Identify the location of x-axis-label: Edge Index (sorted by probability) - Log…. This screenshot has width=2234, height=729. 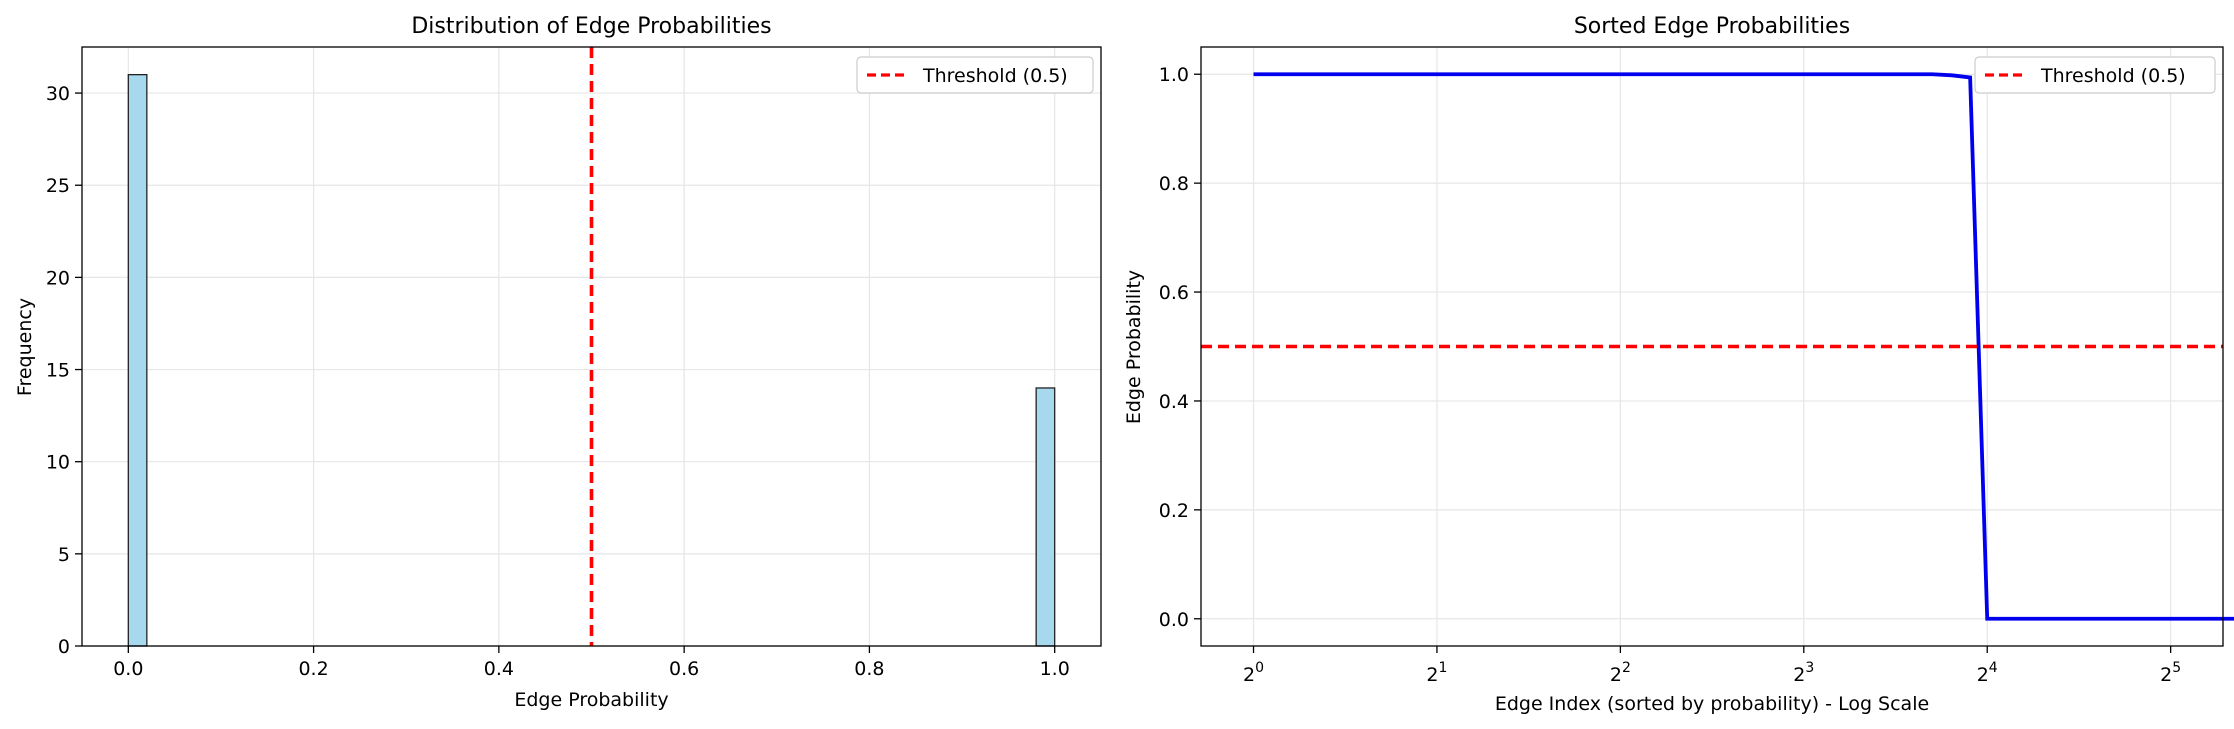
(1712, 704).